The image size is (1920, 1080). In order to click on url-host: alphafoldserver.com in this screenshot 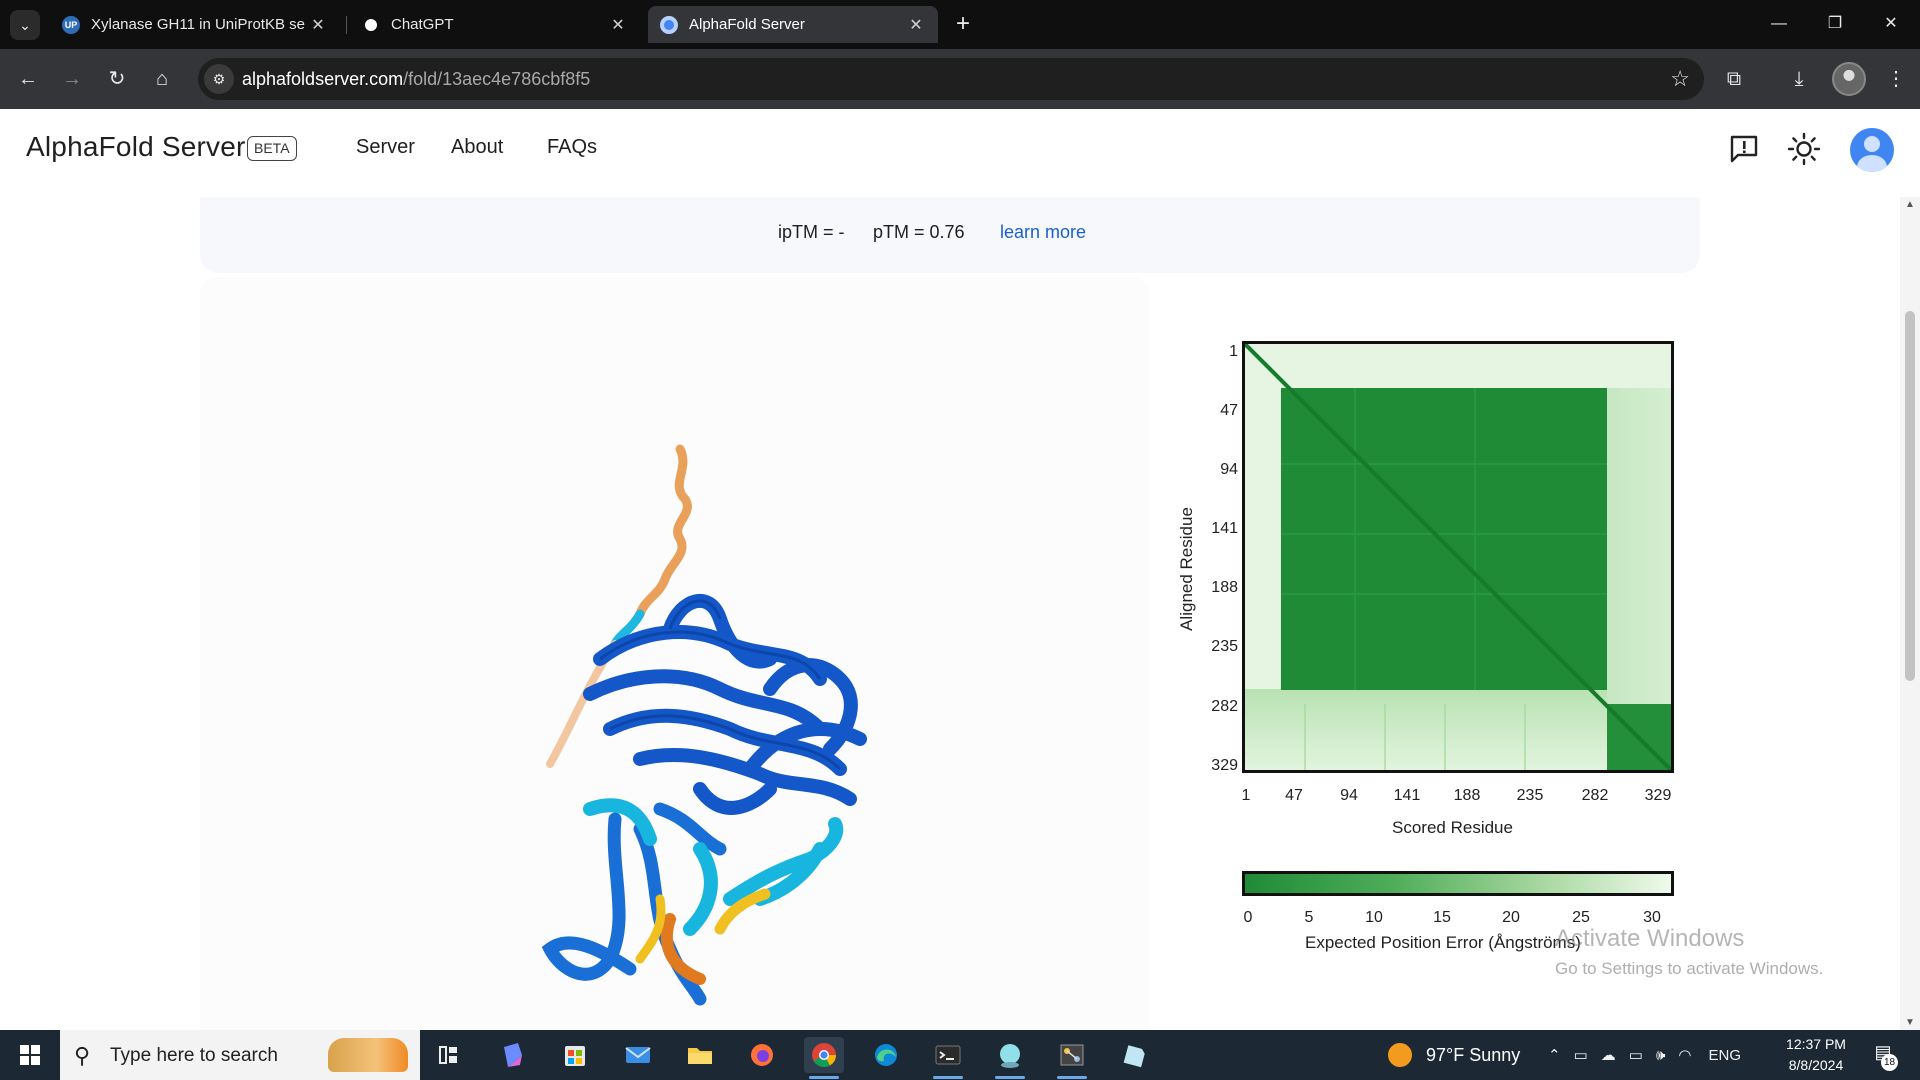, I will do `click(323, 79)`.